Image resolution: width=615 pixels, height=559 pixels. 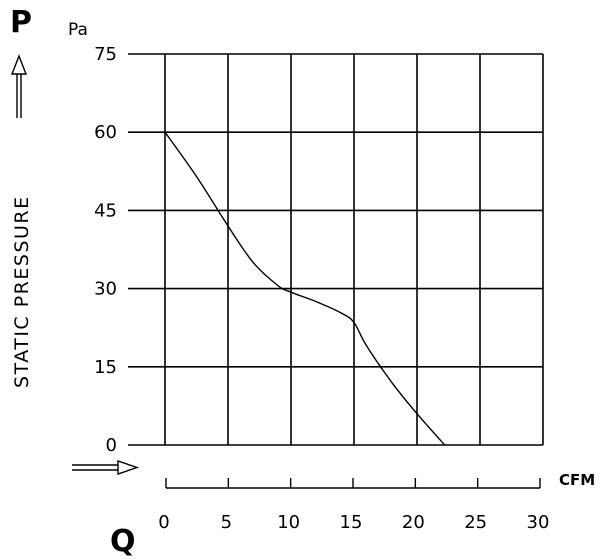 What do you see at coordinates (19, 86) in the screenshot?
I see `y-arrow-icon` at bounding box center [19, 86].